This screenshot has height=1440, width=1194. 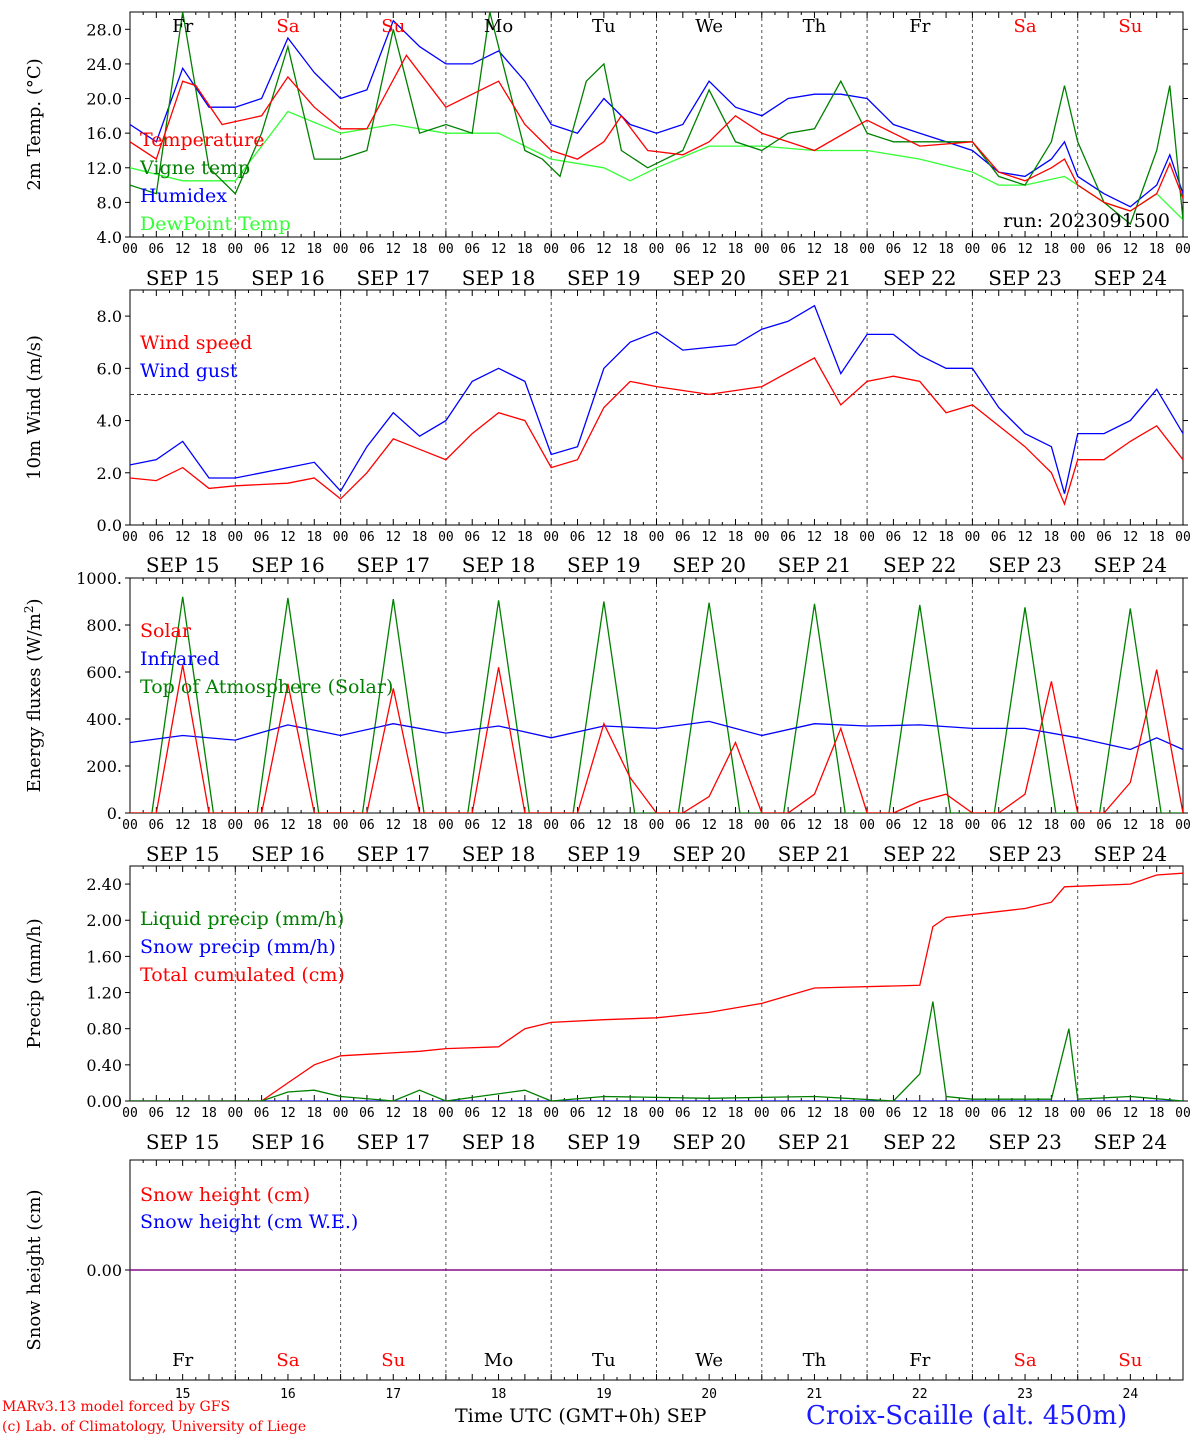 What do you see at coordinates (499, 1394) in the screenshot?
I see `day-of-month-label: 18` at bounding box center [499, 1394].